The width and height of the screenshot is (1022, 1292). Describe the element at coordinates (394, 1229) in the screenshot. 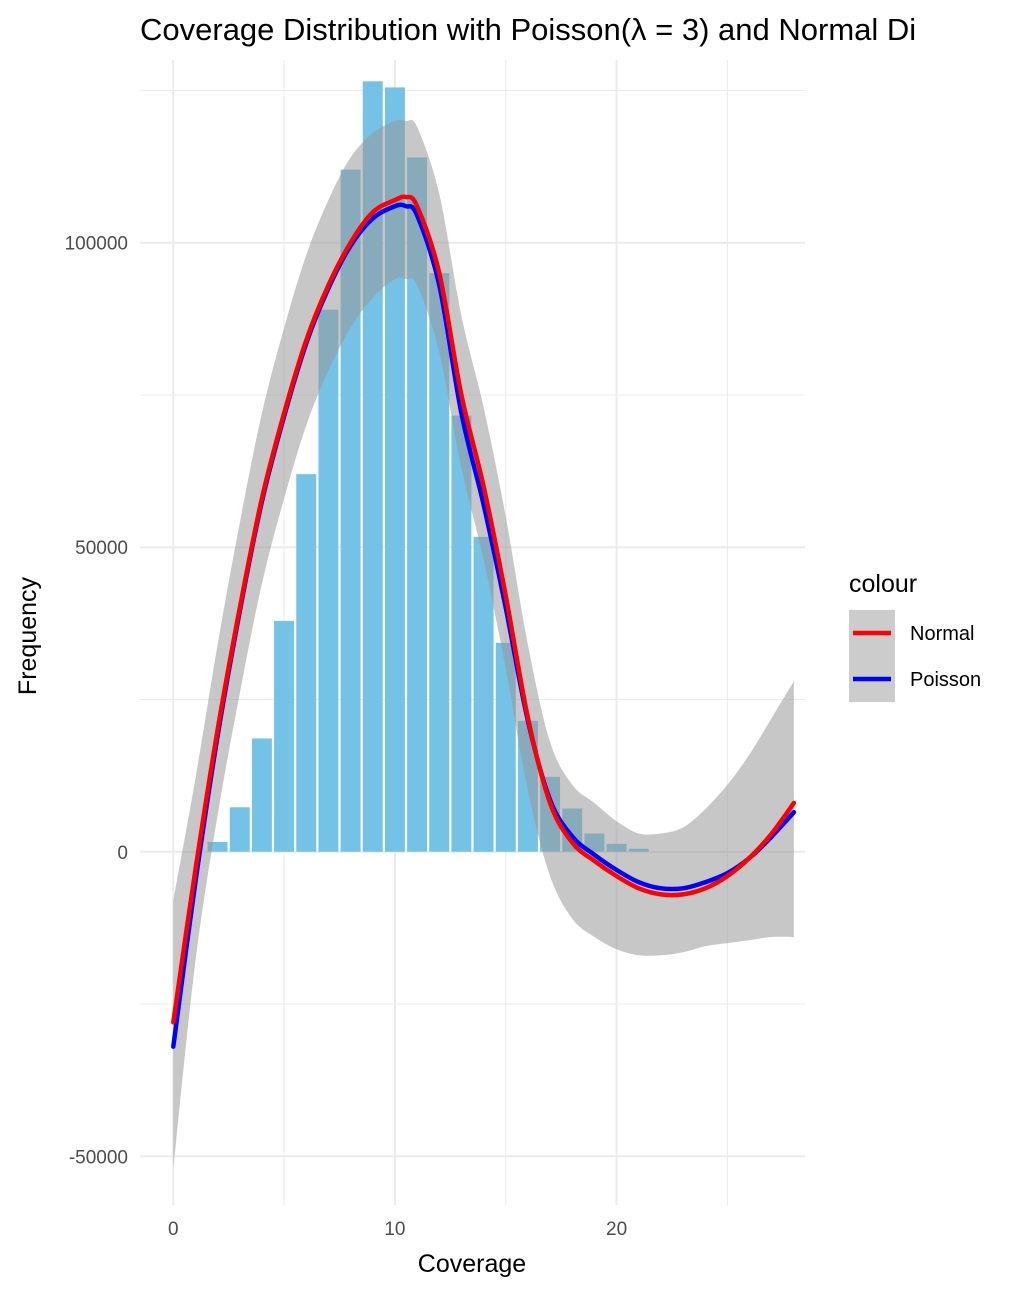

I see `x-tick-label: 10` at that location.